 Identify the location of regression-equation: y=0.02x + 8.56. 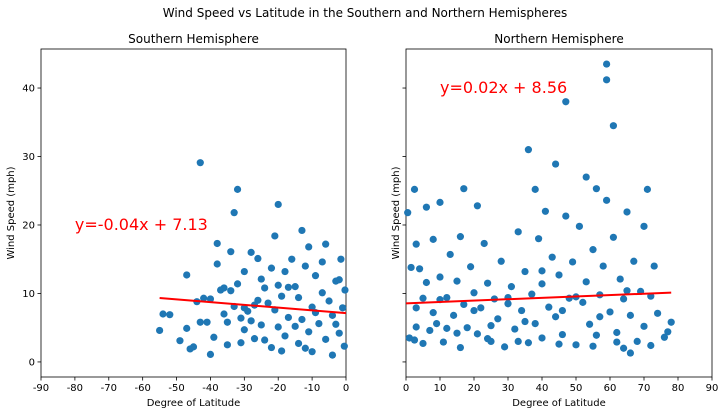
(503, 87).